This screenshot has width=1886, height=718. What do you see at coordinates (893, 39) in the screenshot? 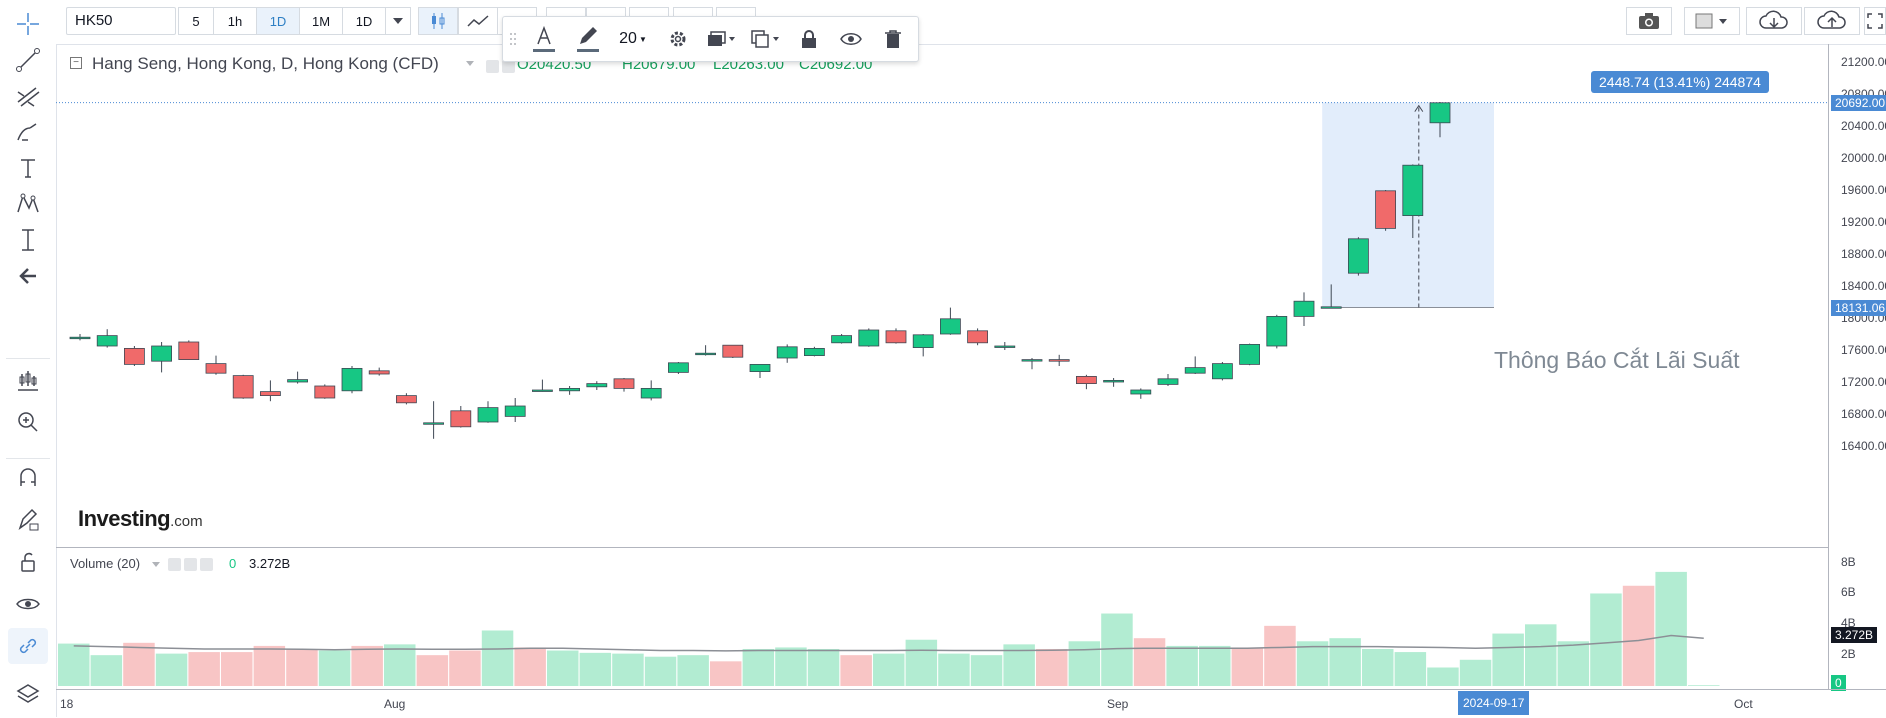
I see `delete-drawing-button` at bounding box center [893, 39].